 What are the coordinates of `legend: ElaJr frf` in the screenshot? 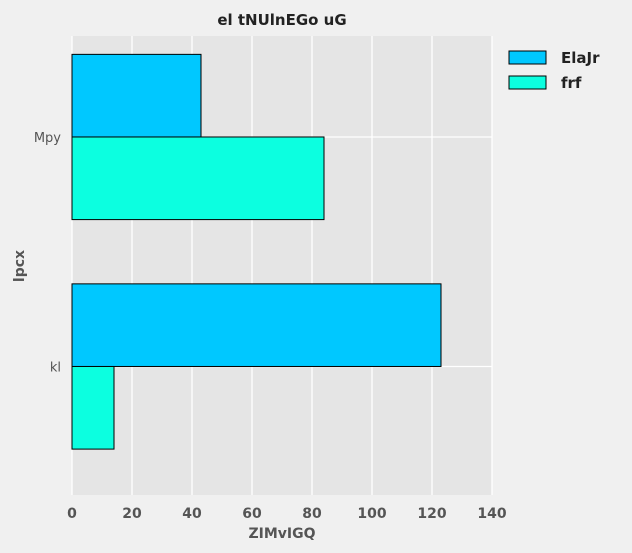 It's located at (554, 70).